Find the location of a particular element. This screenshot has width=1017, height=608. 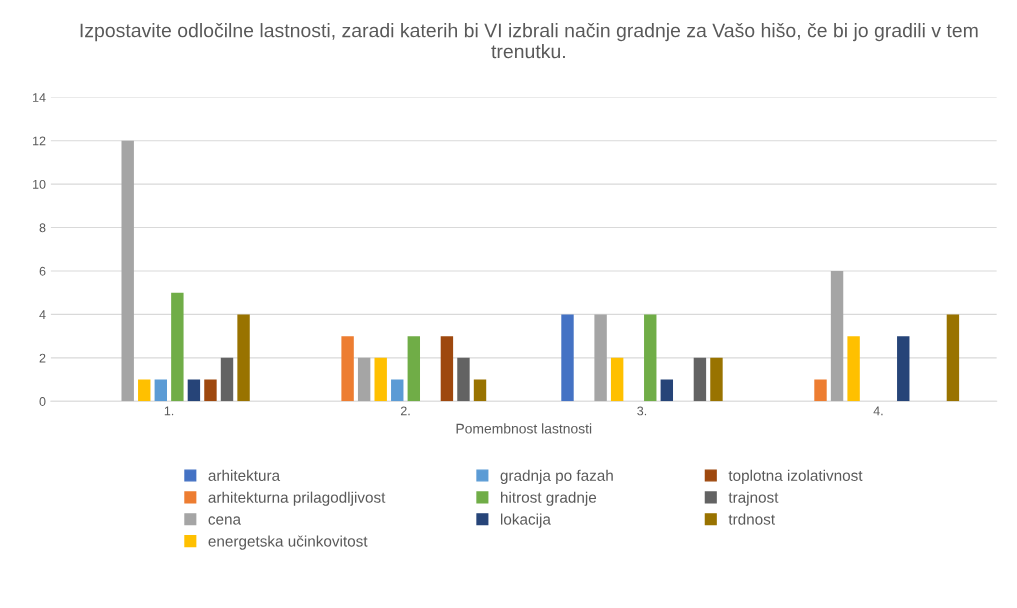

y-tick-label: 8 is located at coordinates (42, 228).